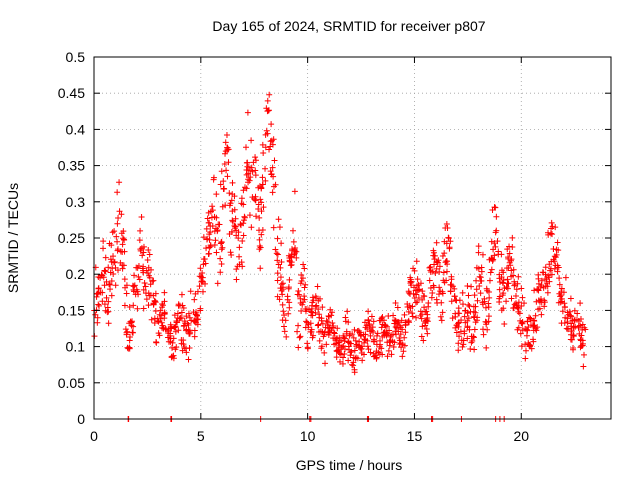 The image size is (640, 480). I want to click on y-tick-label: 0.15, so click(71, 310).